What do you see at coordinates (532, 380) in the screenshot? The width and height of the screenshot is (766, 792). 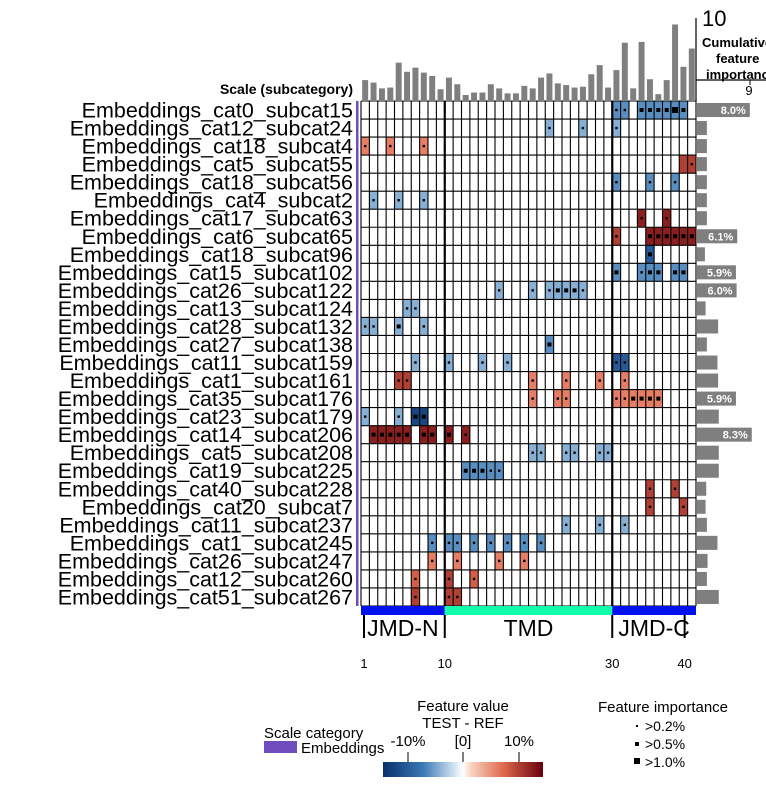 I see `importance-marker-r15-c21` at bounding box center [532, 380].